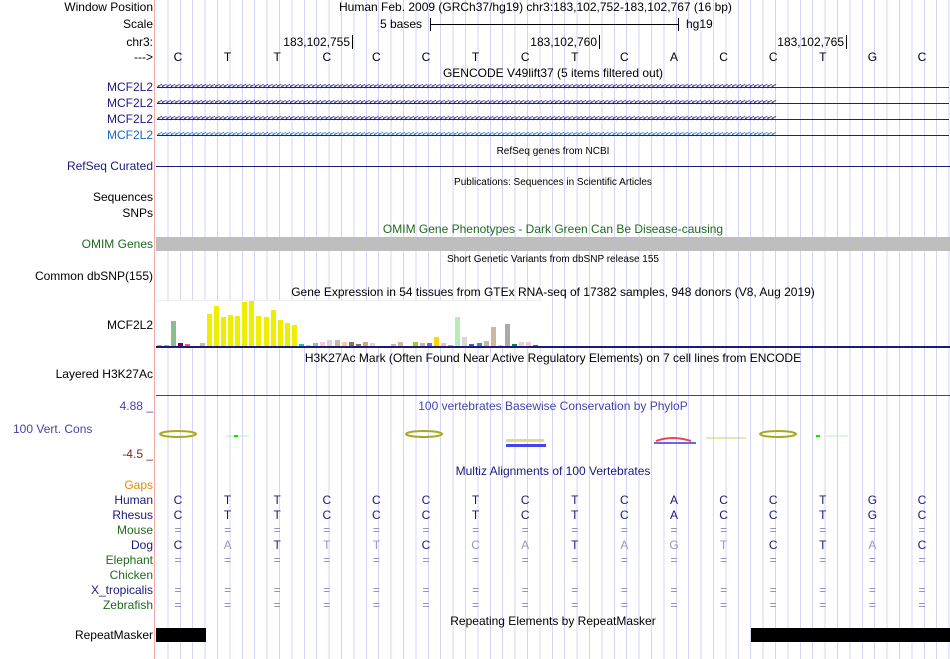  Describe the element at coordinates (133, 500) in the screenshot. I see `species-label: Human` at that location.